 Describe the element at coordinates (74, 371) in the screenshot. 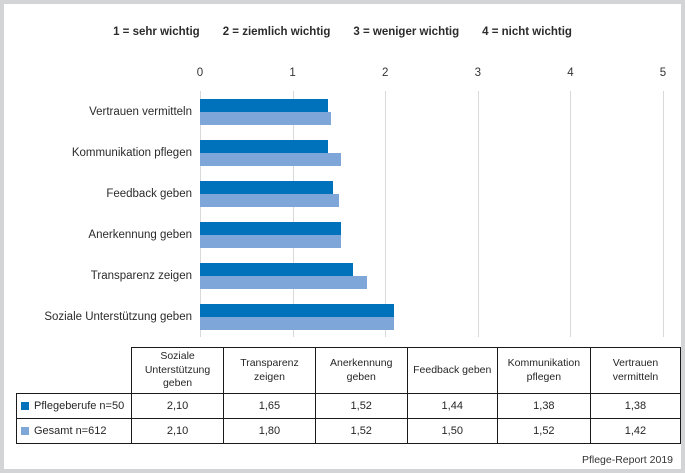

I see `table-corner-spacer` at that location.